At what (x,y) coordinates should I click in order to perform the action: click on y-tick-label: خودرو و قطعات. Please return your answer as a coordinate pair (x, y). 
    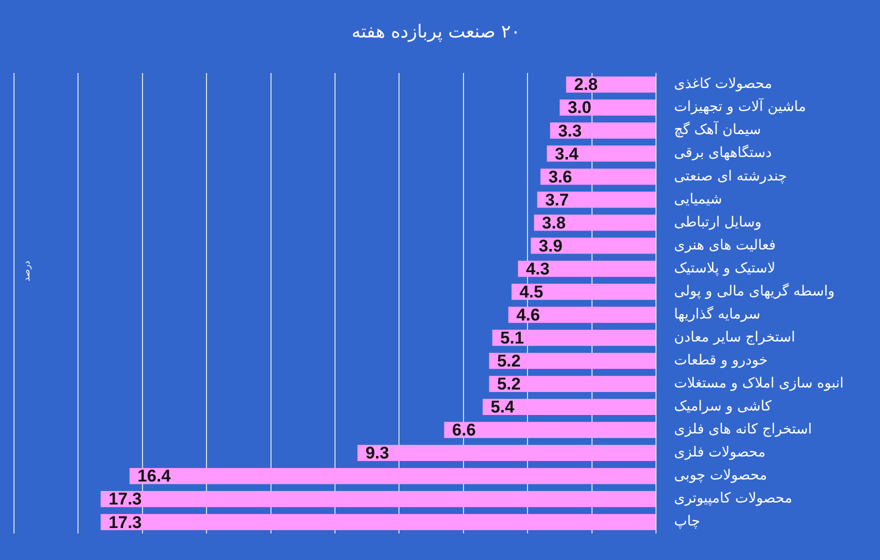
    Looking at the image, I should click on (721, 360).